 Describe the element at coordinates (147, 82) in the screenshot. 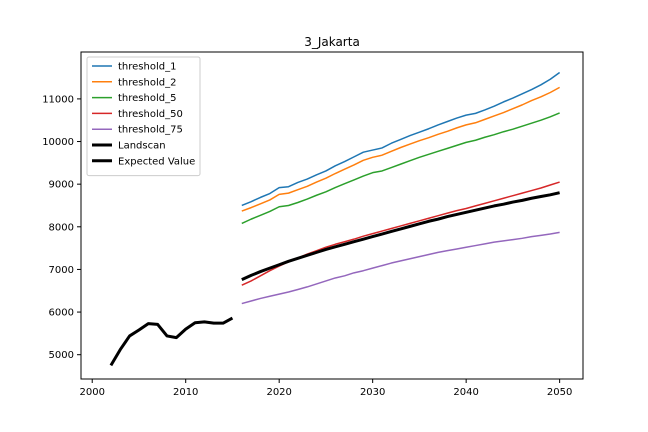

I see `legend-label-threshold-2: threshold_2` at that location.